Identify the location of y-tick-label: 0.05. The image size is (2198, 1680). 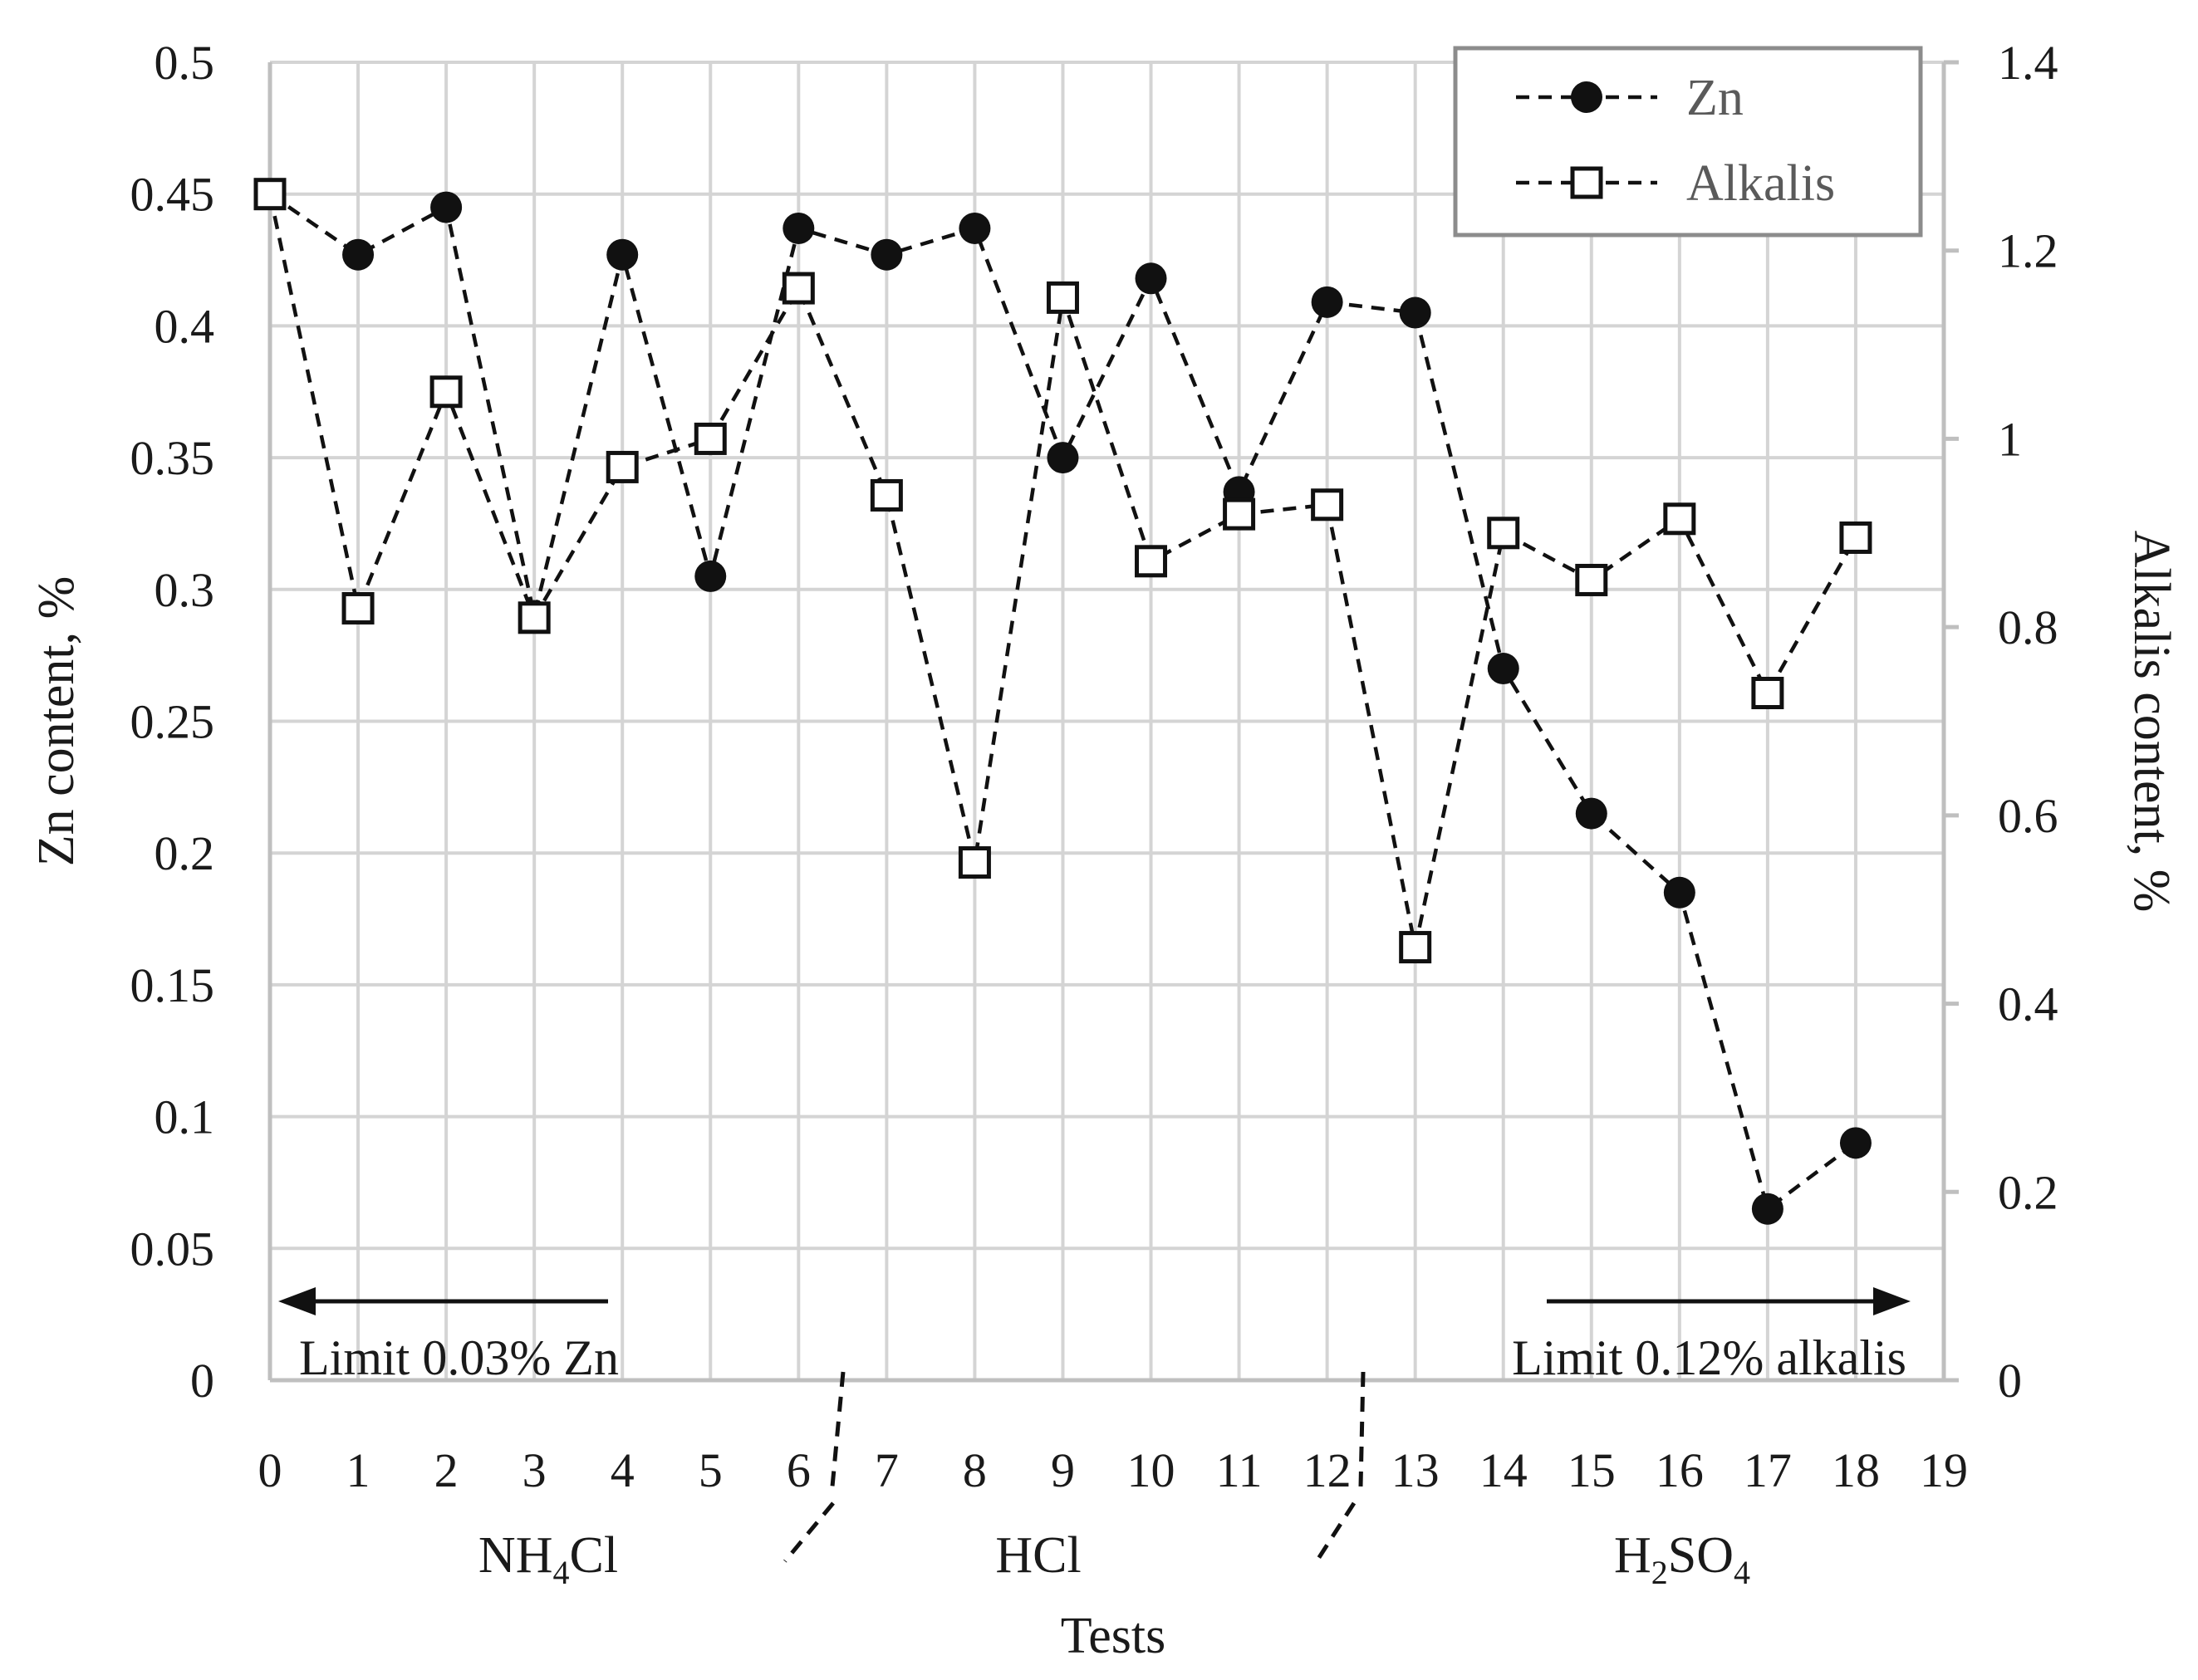
(172, 1249).